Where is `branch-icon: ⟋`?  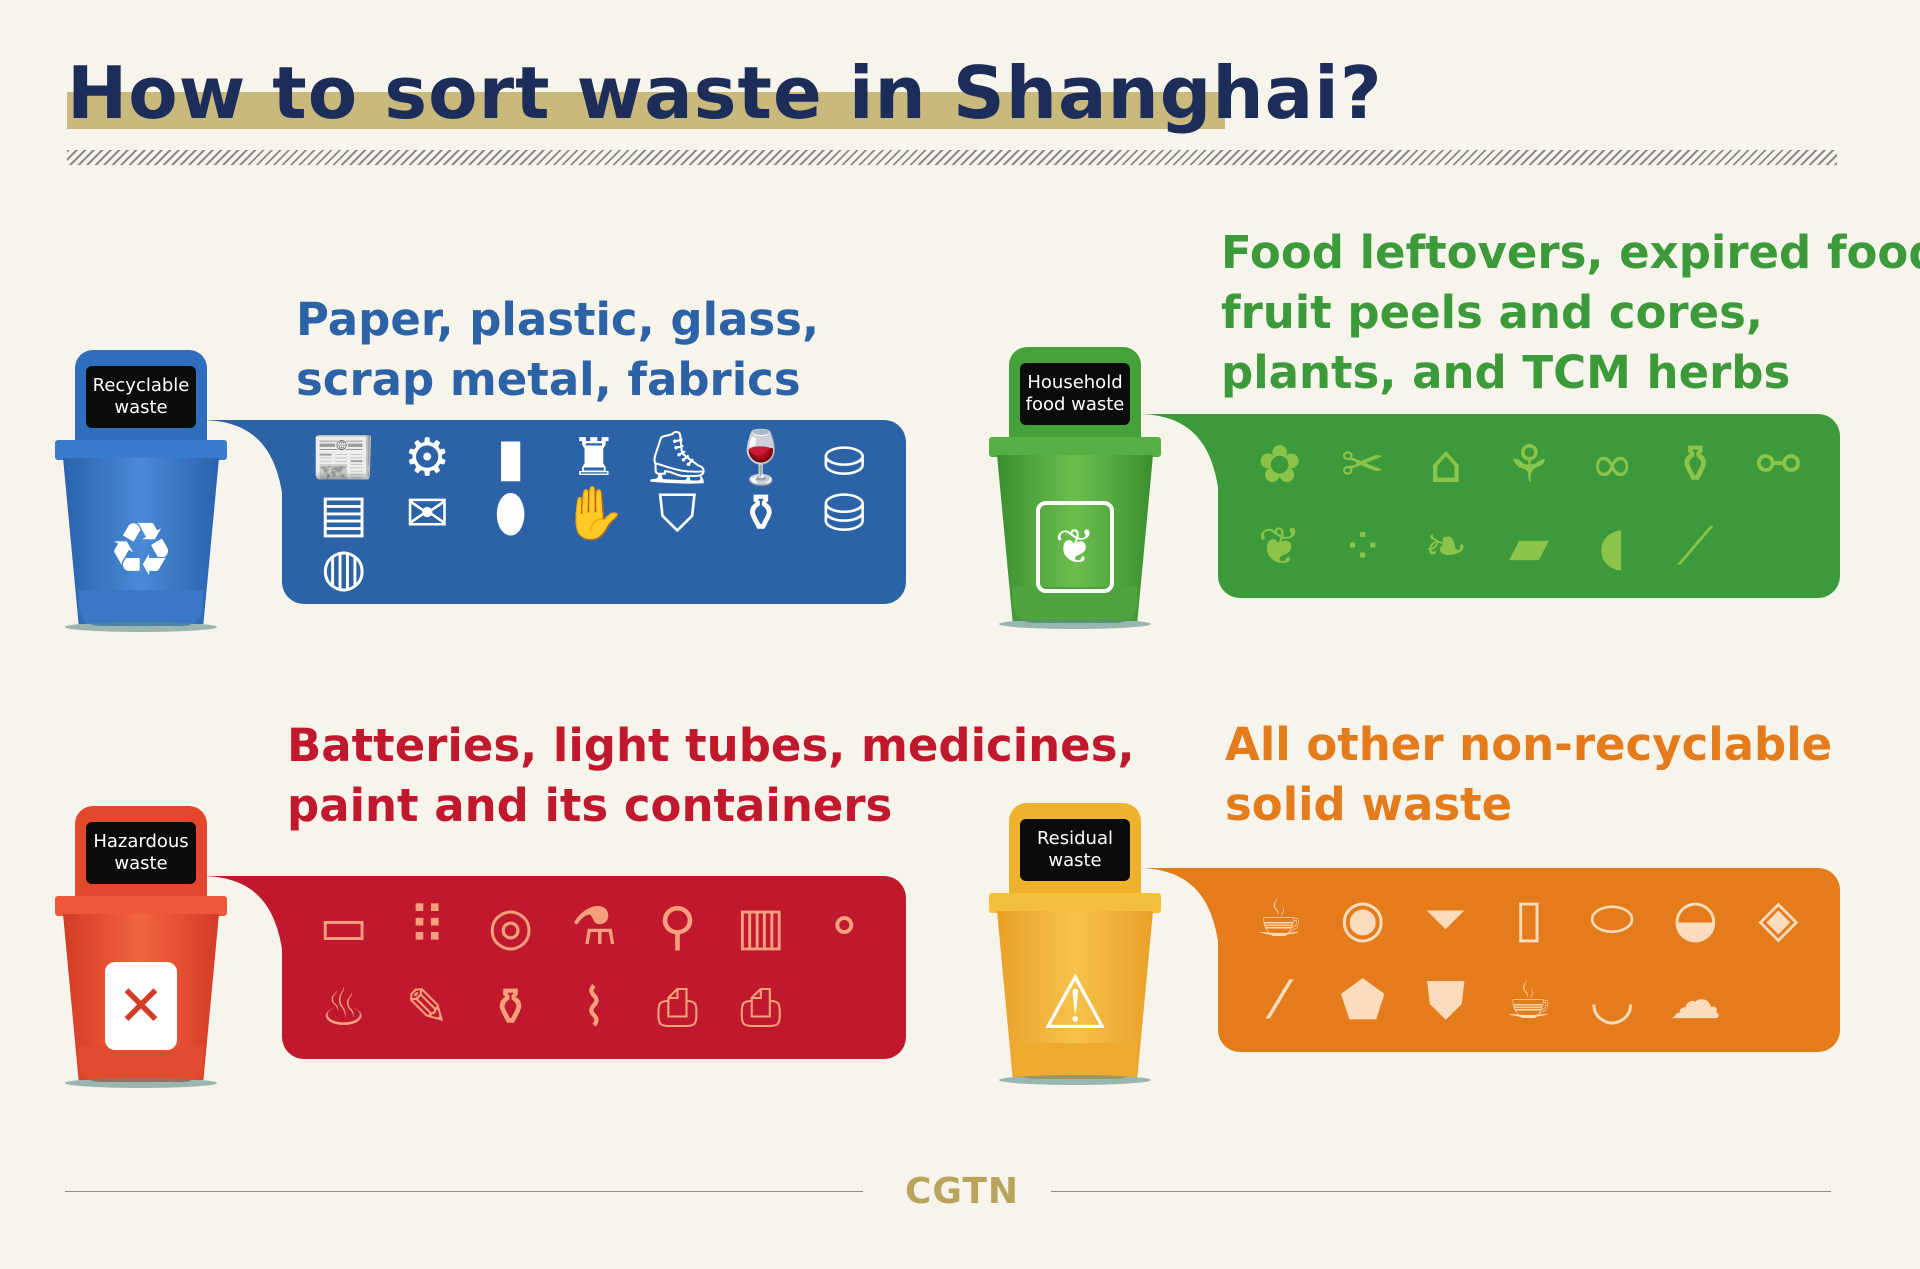
branch-icon: ⟋ is located at coordinates (1695, 547).